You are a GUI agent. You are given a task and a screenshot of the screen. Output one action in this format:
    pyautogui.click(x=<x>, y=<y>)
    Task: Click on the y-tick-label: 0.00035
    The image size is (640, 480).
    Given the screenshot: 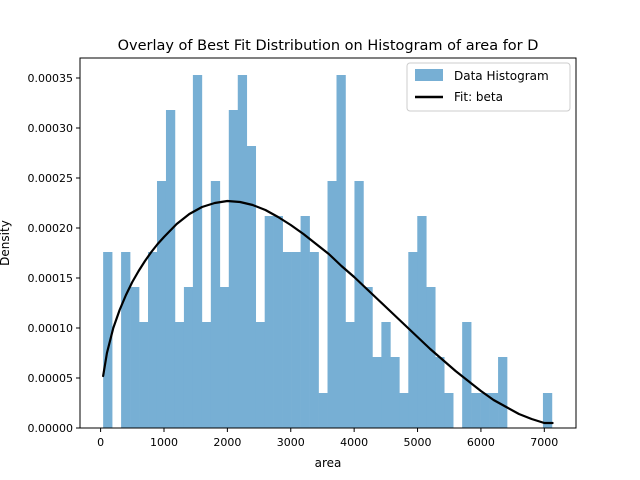 What is the action you would take?
    pyautogui.click(x=51, y=78)
    